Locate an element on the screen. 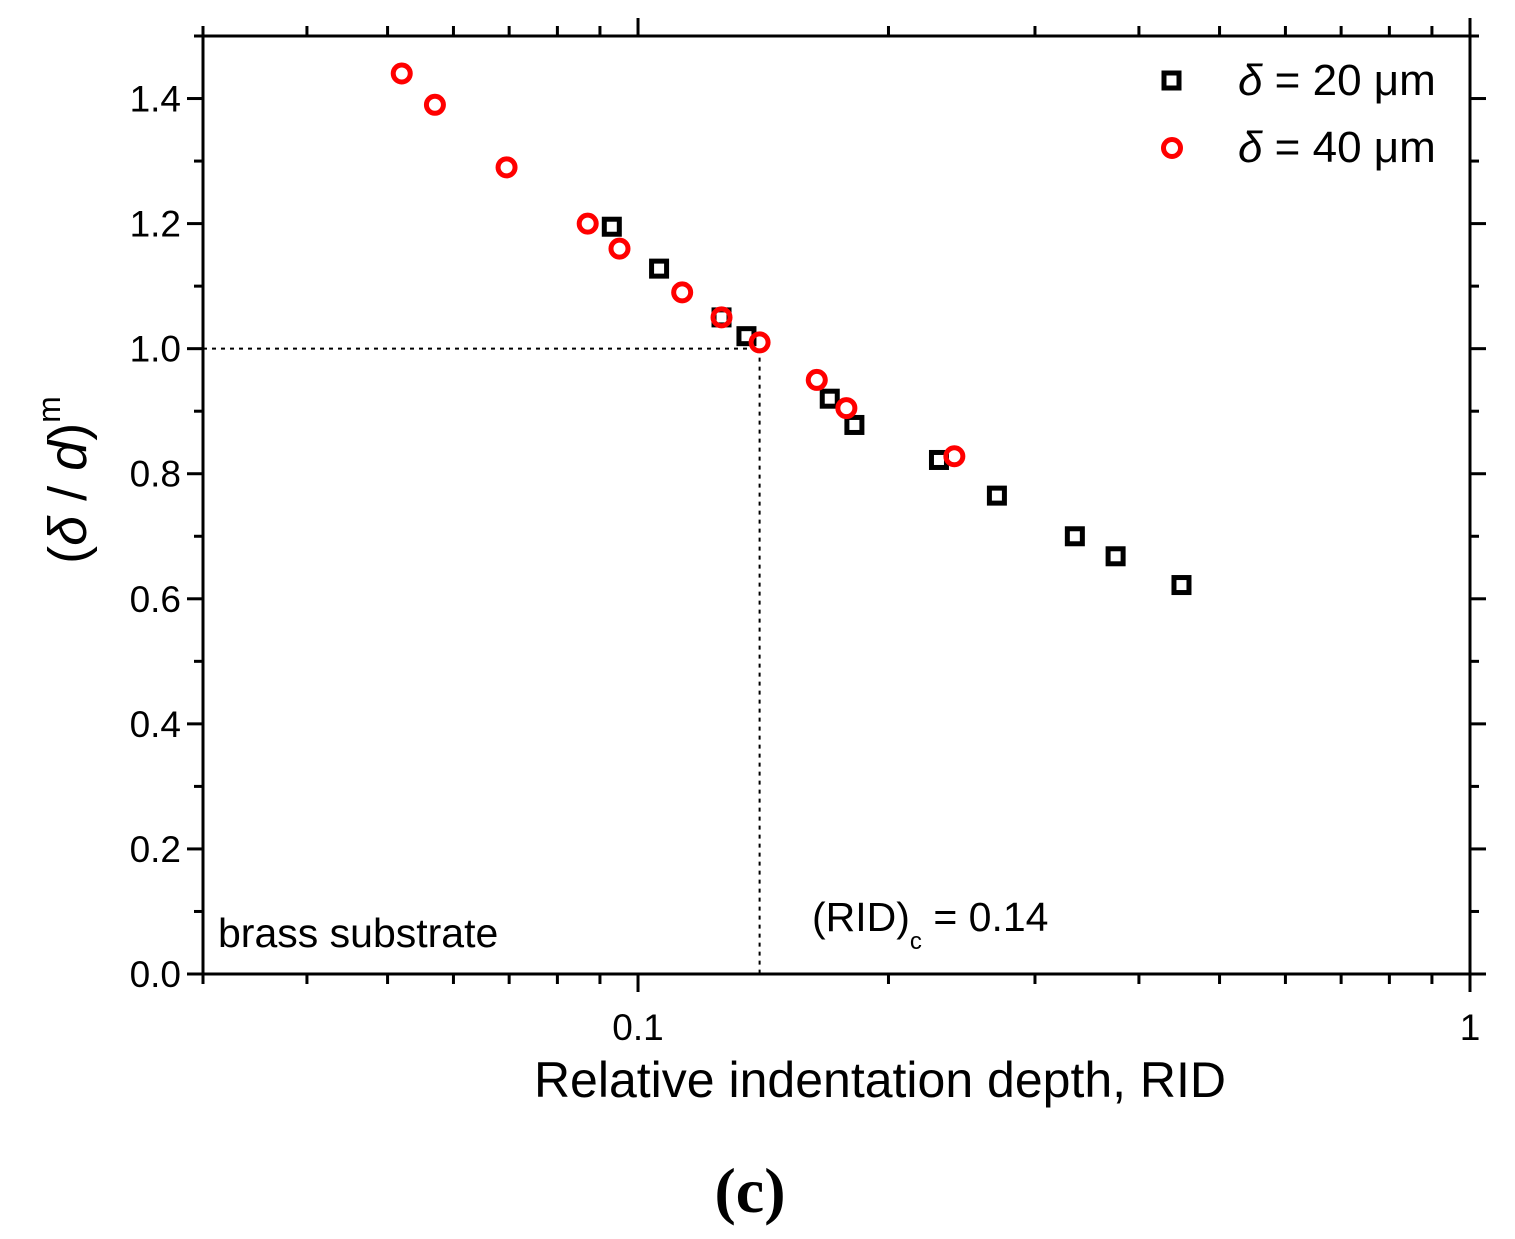 This screenshot has width=1515, height=1239. y-tick-label: 0.4 is located at coordinates (155, 724).